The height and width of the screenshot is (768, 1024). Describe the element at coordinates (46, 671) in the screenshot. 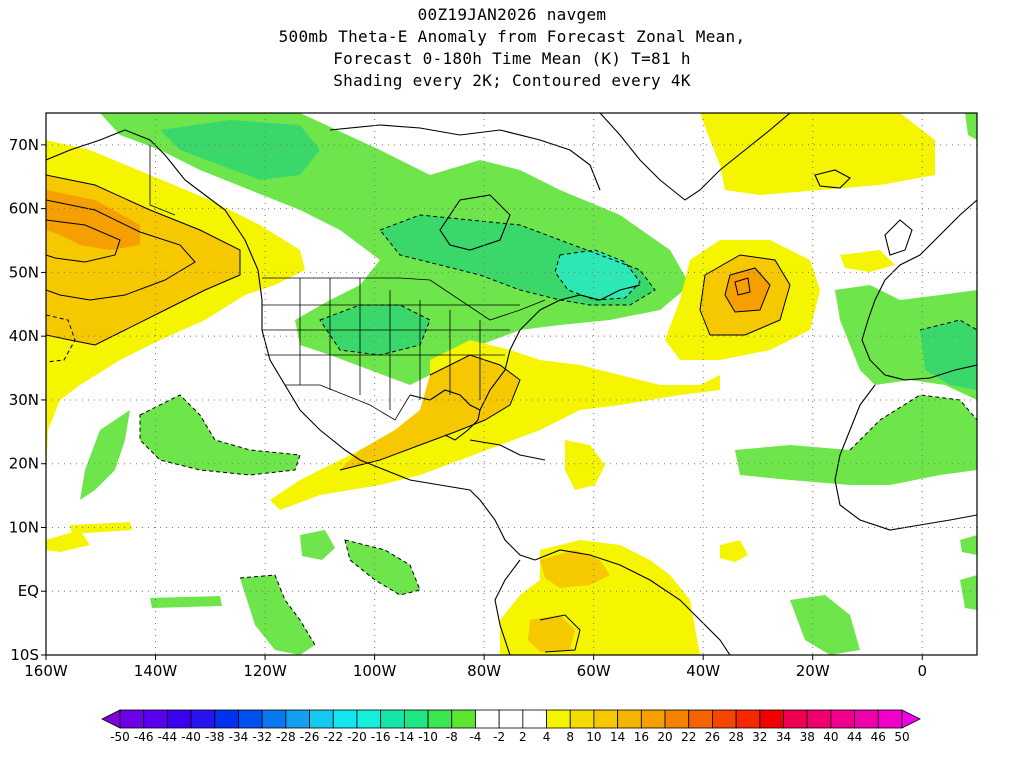

I see `lon-tick-label: 160W` at that location.